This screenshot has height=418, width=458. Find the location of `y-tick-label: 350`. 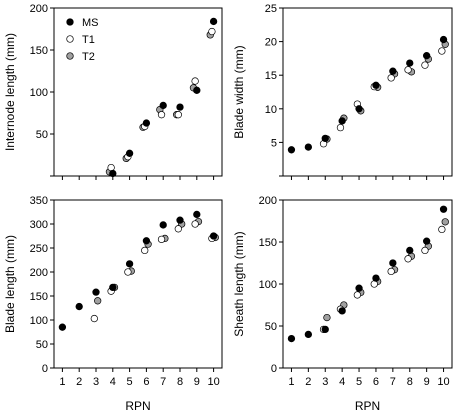

y-tick-label: 350 is located at coordinates (39, 201).